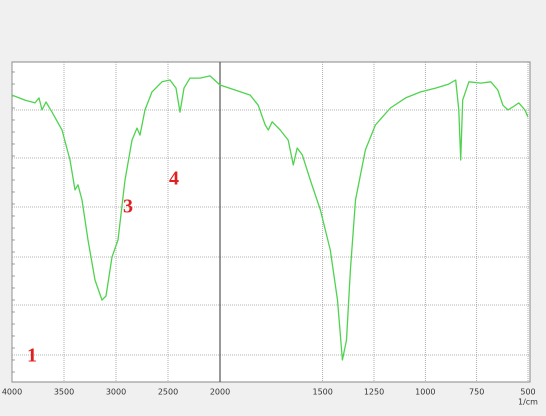 Image resolution: width=546 pixels, height=416 pixels. Describe the element at coordinates (128, 207) in the screenshot. I see `annotation: 3` at that location.